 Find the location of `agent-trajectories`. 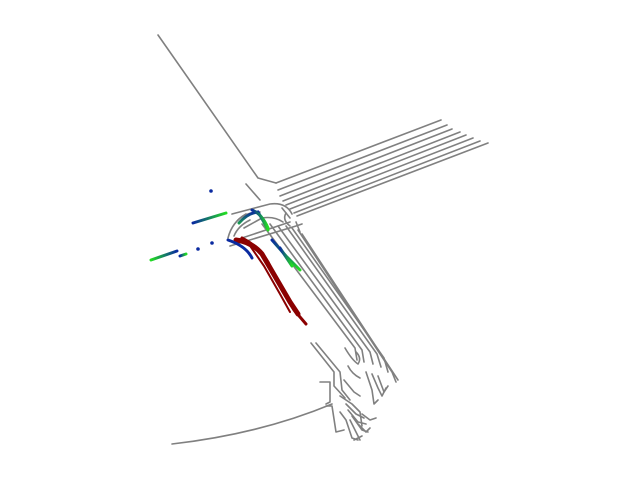

agent-trajectories is located at coordinates (225, 230).